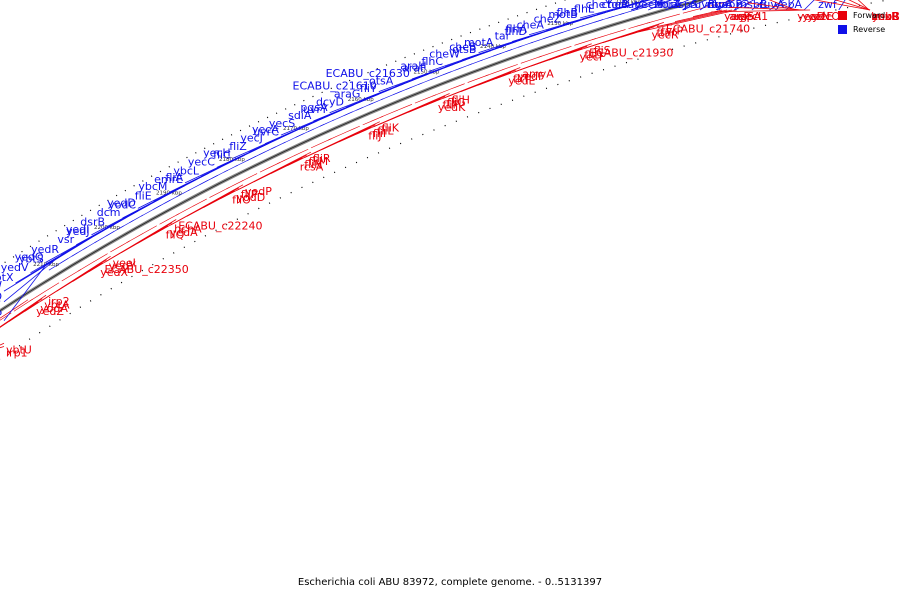  Describe the element at coordinates (352, 129) in the screenshot. I see `forward-gene-fliH` at that location.